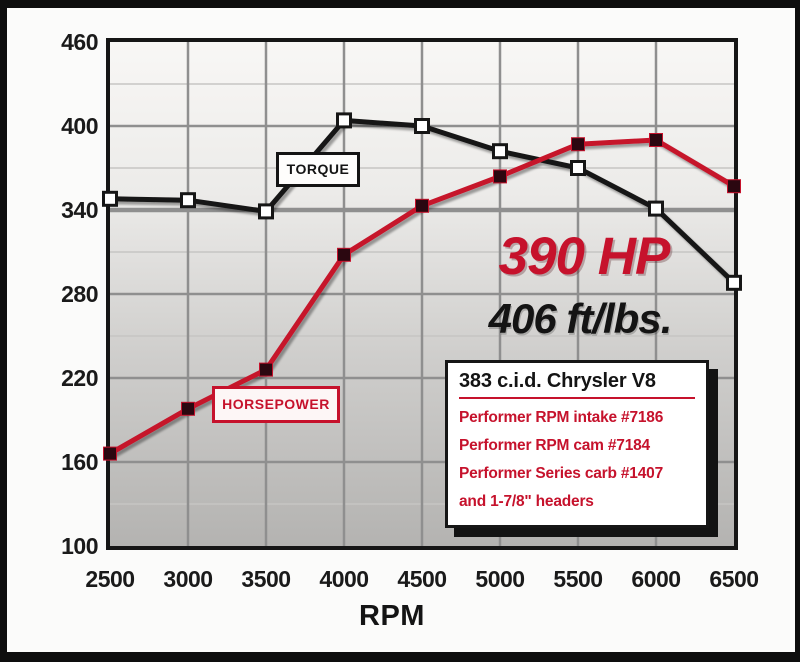 Image resolution: width=800 pixels, height=662 pixels. What do you see at coordinates (188, 579) in the screenshot?
I see `x-tick-label: 3000` at bounding box center [188, 579].